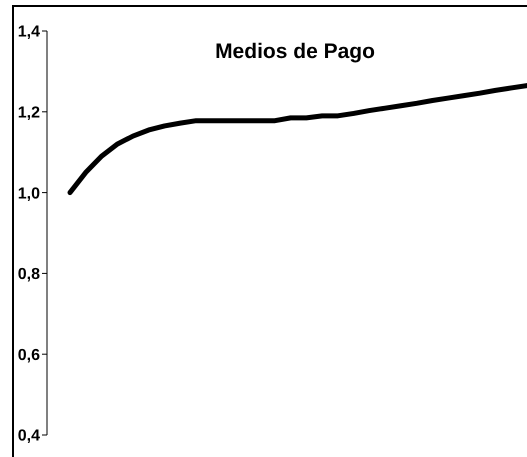  What do you see at coordinates (29, 113) in the screenshot?
I see `y-tick-label: 1,2` at bounding box center [29, 113].